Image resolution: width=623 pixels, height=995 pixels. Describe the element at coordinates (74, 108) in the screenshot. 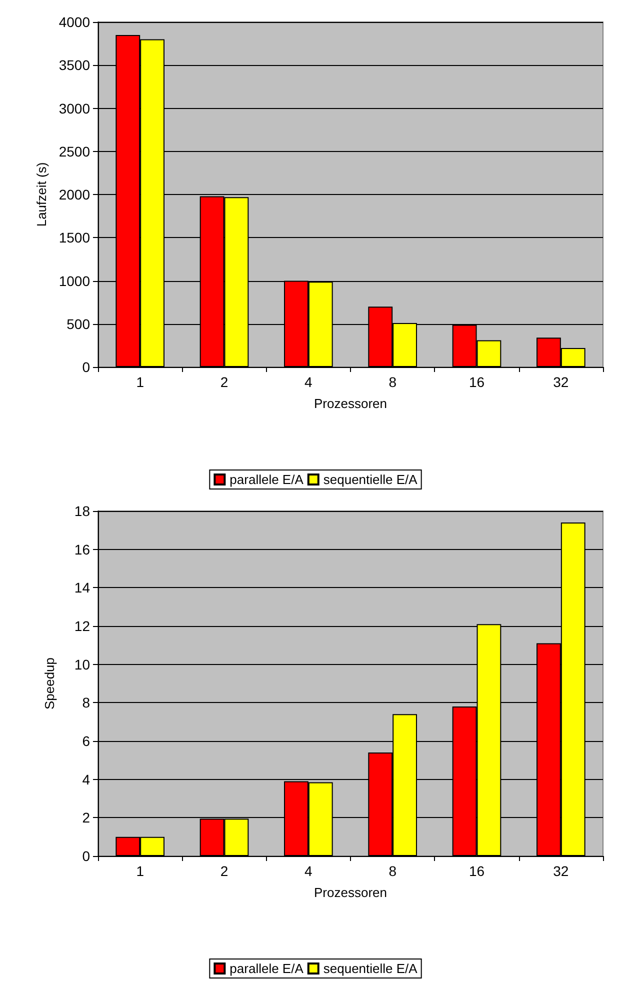

I see `y-tick-label: 3000` at that location.